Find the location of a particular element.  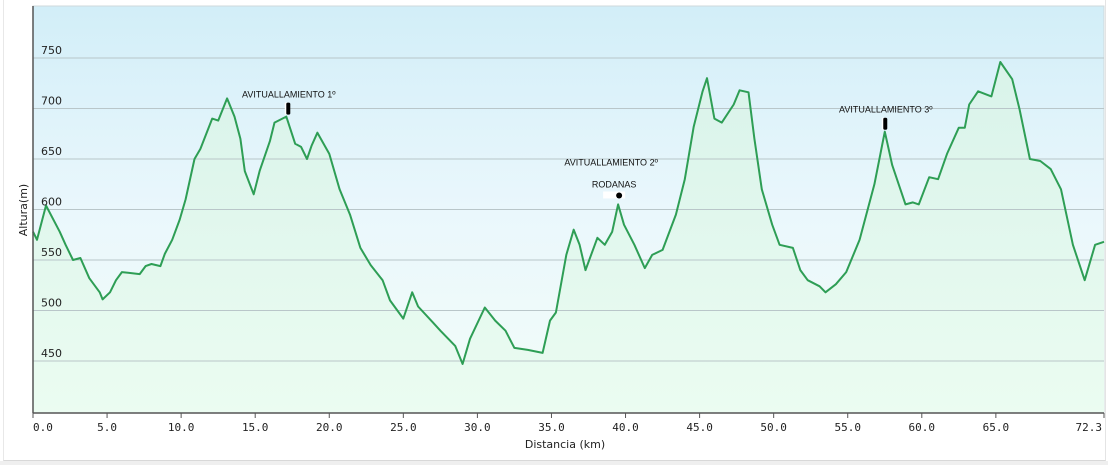

y-tick-label: 600 is located at coordinates (51, 202).